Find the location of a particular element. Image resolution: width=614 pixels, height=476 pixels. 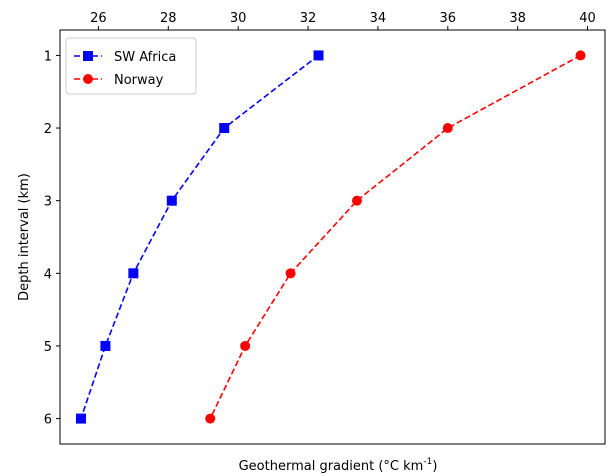

legend-label-norway: Norway is located at coordinates (139, 80).